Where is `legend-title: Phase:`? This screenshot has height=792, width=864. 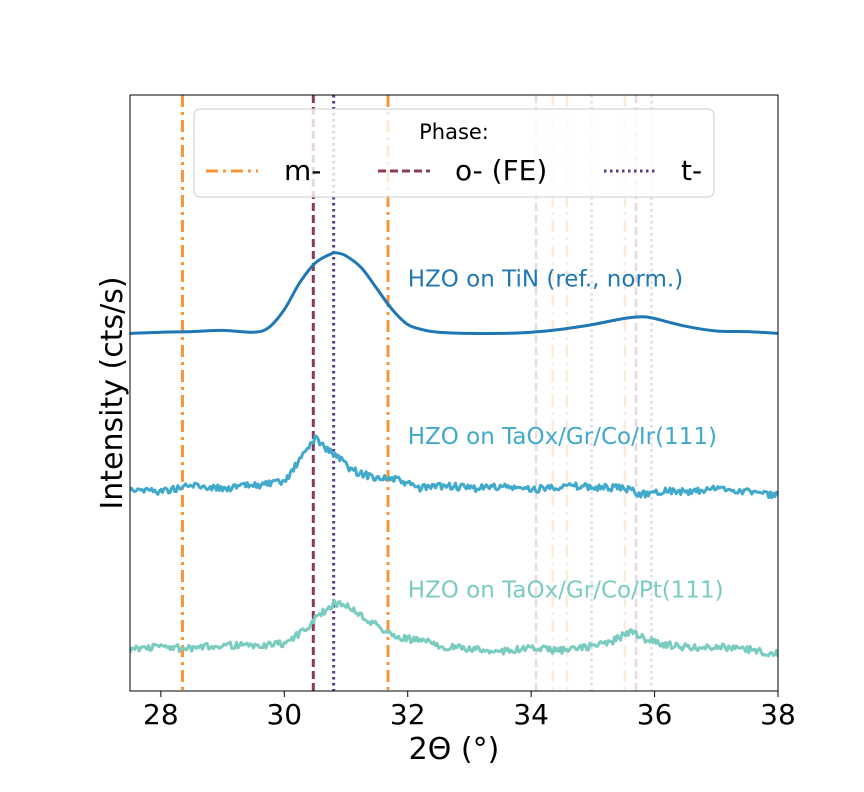 legend-title: Phase: is located at coordinates (454, 132).